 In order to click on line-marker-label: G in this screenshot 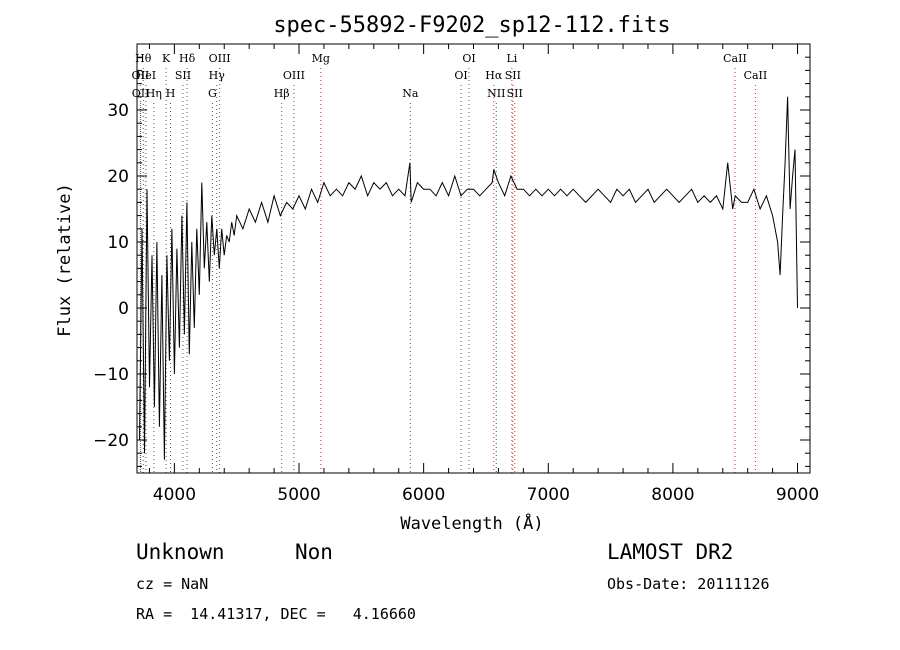, I will do `click(212, 93)`.